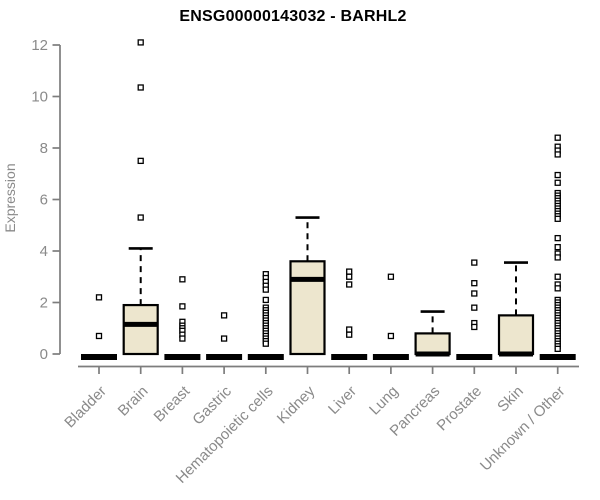  Describe the element at coordinates (39, 45) in the screenshot. I see `y-axis-tick-label: 12` at that location.